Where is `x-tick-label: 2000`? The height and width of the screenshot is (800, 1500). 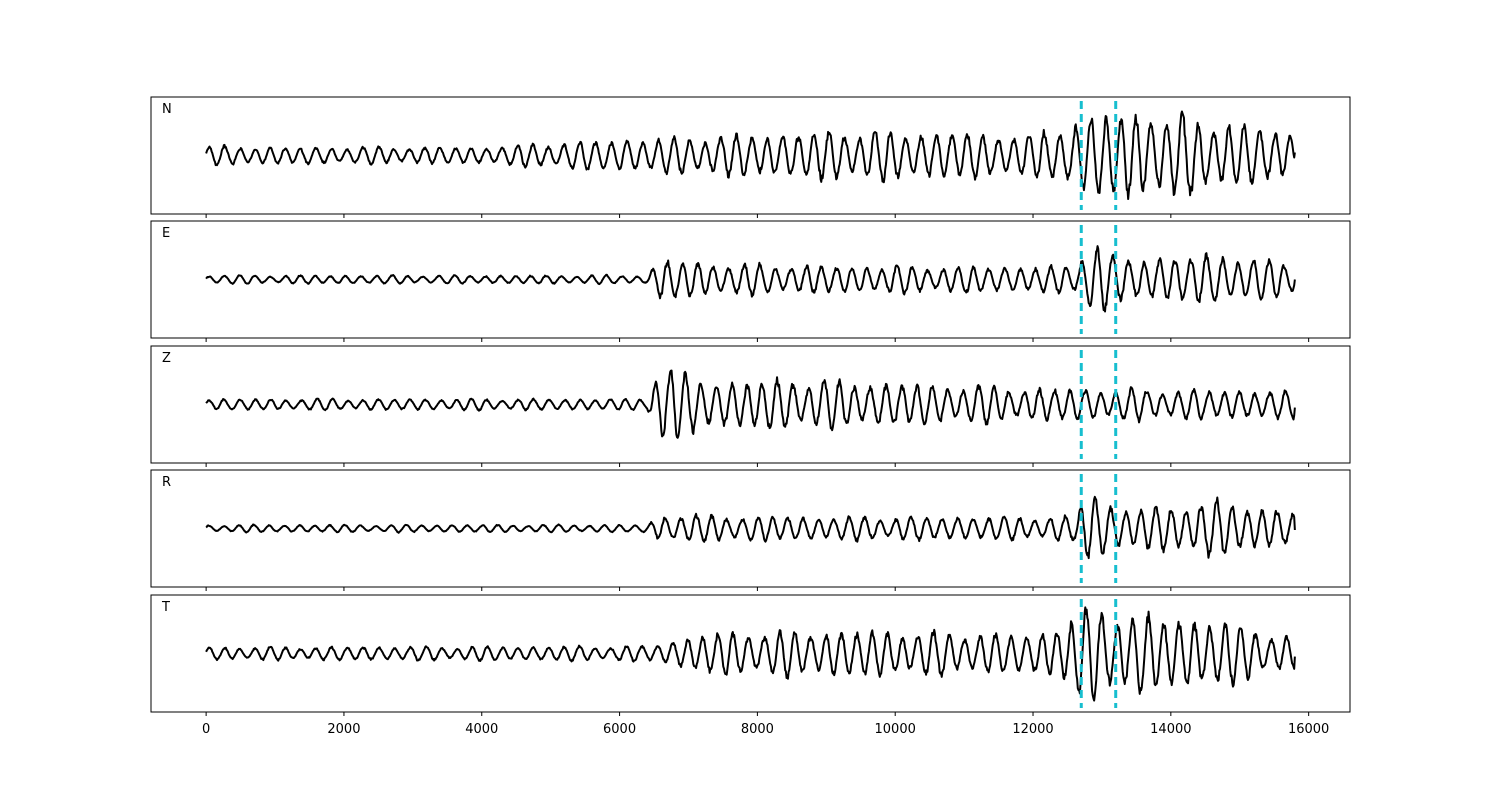
x-tick-label: 2000 is located at coordinates (343, 729).